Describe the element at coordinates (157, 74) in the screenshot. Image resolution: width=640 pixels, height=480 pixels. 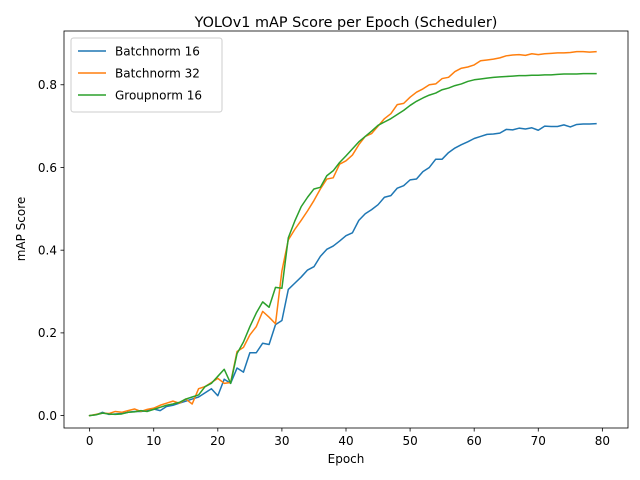
I see `legend-label-2: Batchnorm 32` at that location.